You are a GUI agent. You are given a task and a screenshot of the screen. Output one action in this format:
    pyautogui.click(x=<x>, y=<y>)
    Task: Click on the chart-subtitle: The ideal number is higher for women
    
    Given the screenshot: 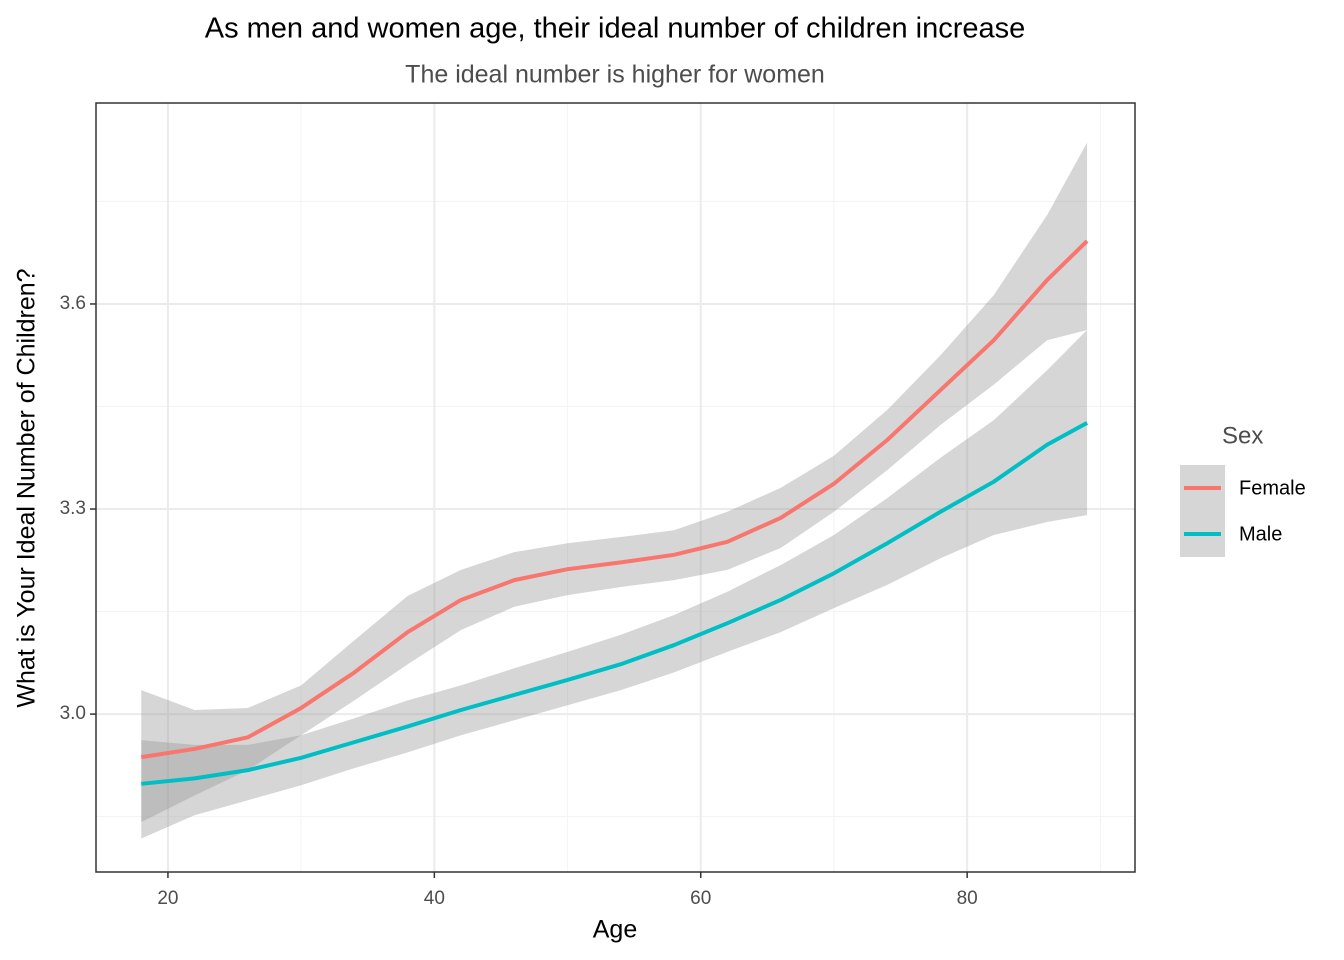 What is the action you would take?
    pyautogui.click(x=615, y=75)
    